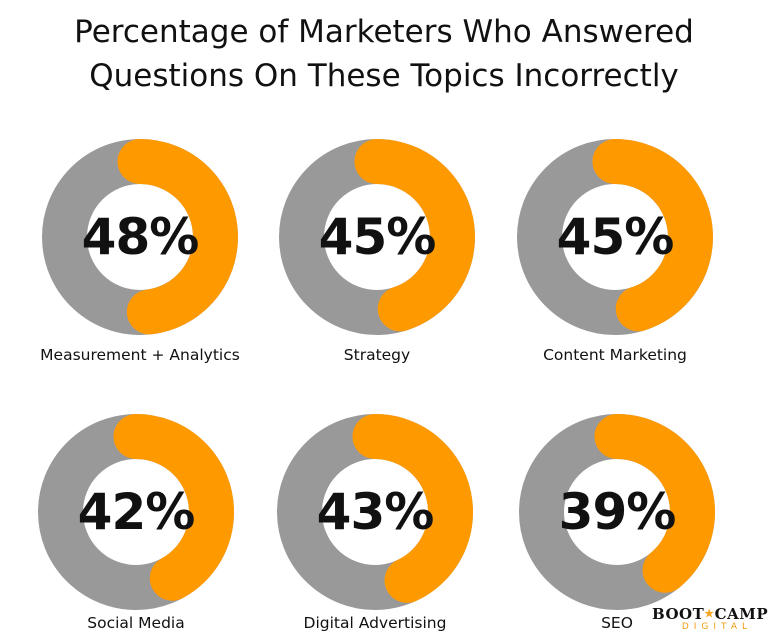 This screenshot has width=768, height=643. I want to click on donut-category-label: Measurement + Analytics, so click(140, 355).